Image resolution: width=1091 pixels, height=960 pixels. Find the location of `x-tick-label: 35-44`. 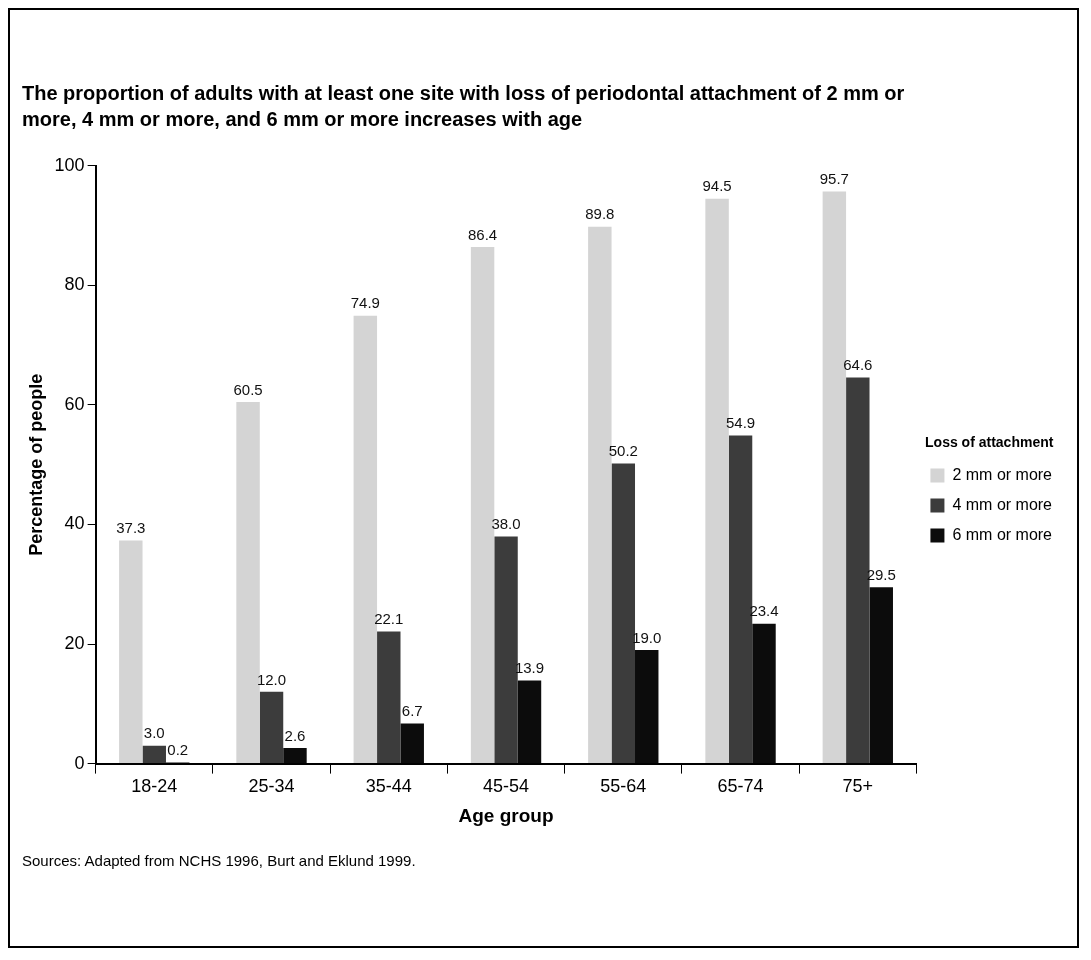

x-tick-label: 35-44 is located at coordinates (388, 786).